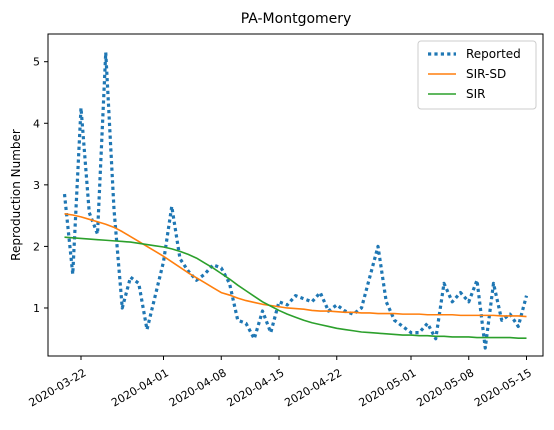 The width and height of the screenshot is (554, 430). What do you see at coordinates (198, 387) in the screenshot?
I see `x-tick-label: 2020-04-08` at bounding box center [198, 387].